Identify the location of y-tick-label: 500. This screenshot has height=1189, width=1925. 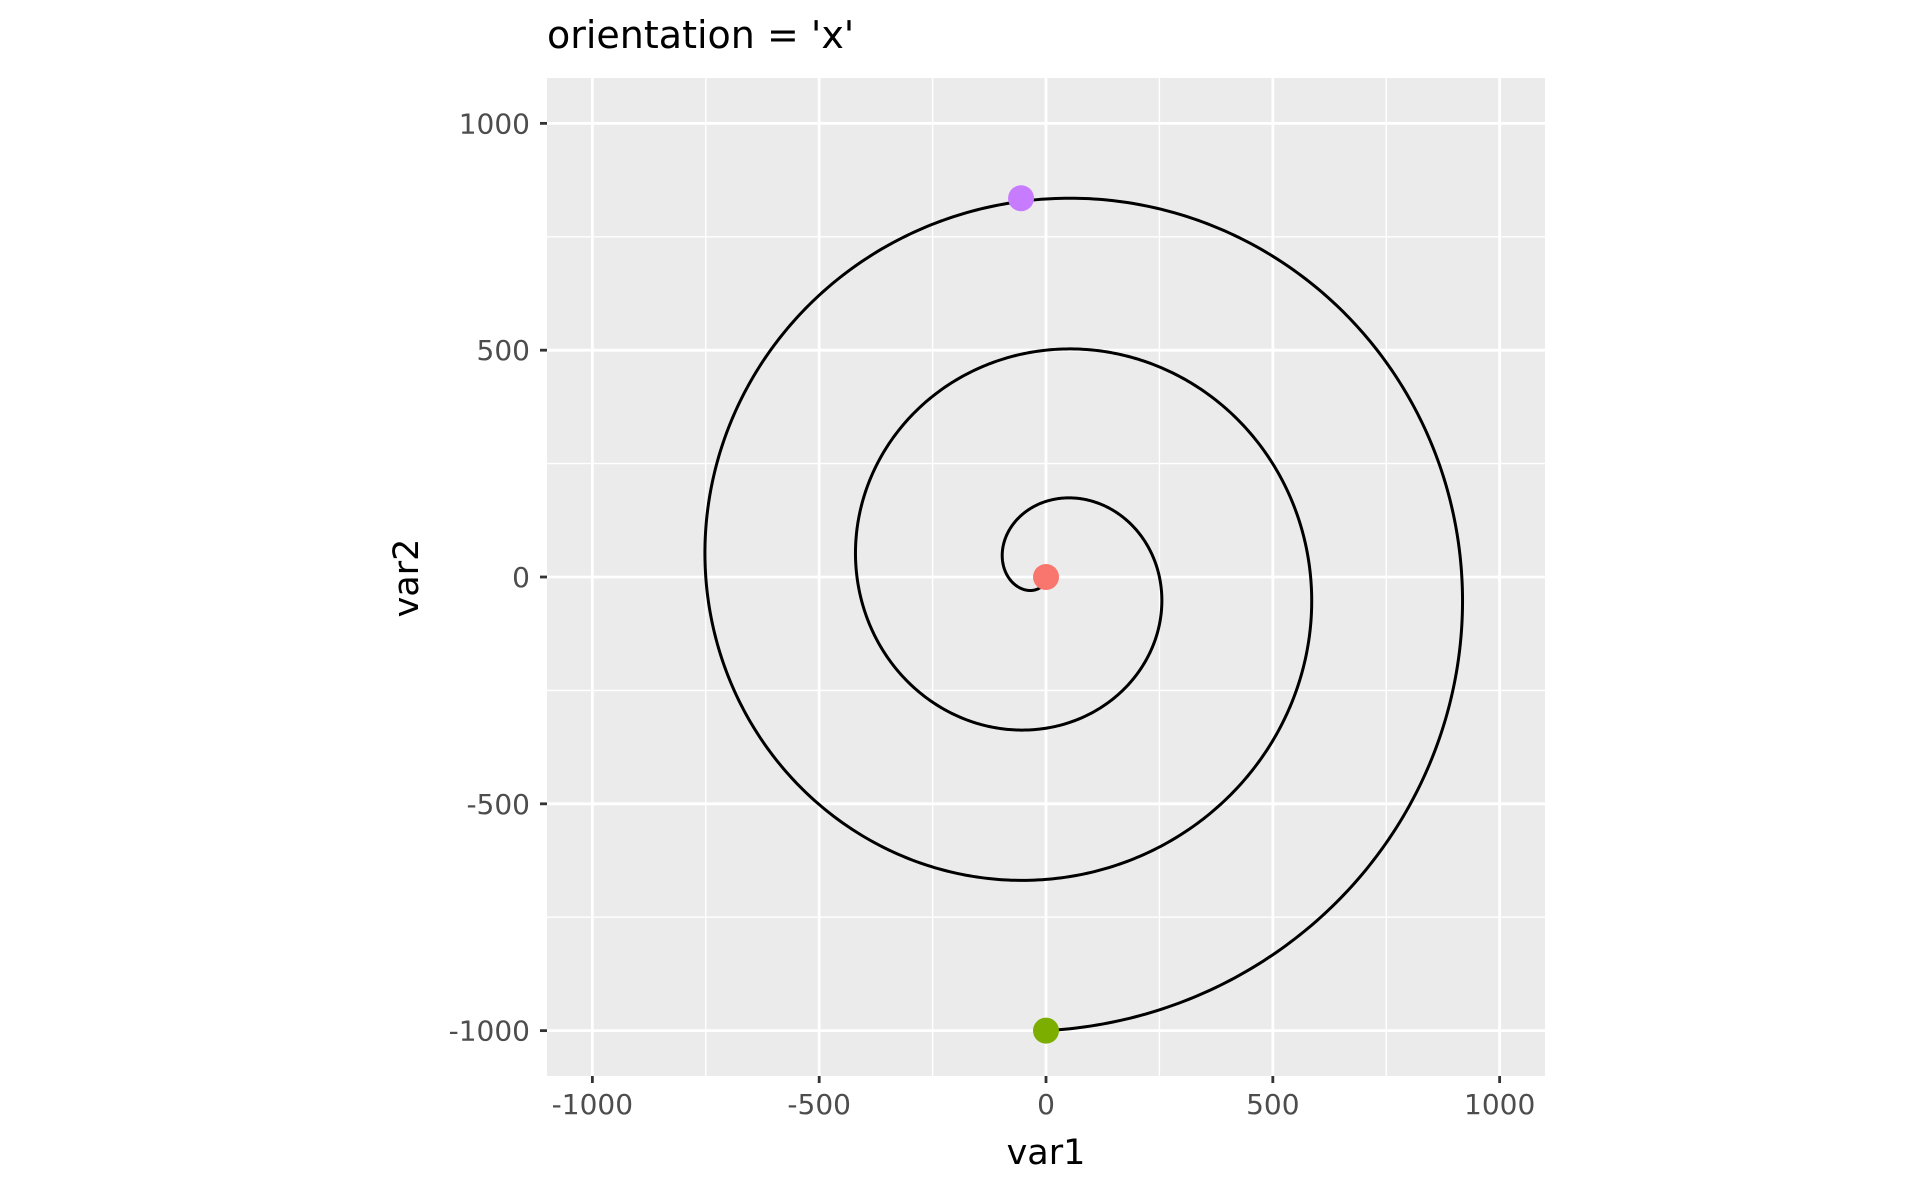
(503, 350).